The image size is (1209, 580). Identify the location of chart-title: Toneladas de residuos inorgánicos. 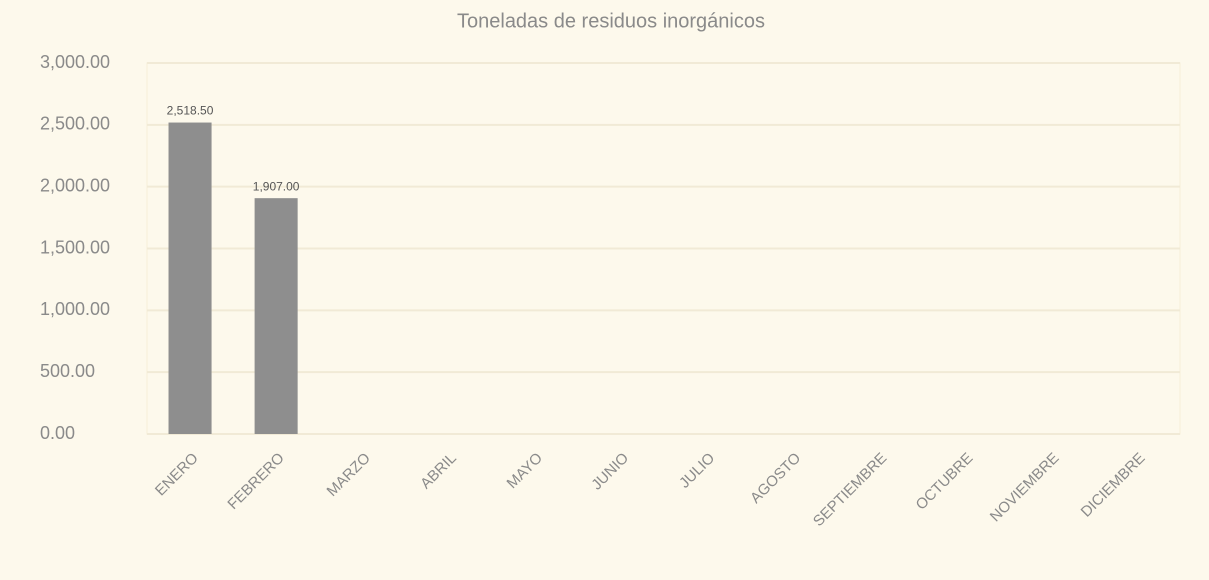
(611, 21).